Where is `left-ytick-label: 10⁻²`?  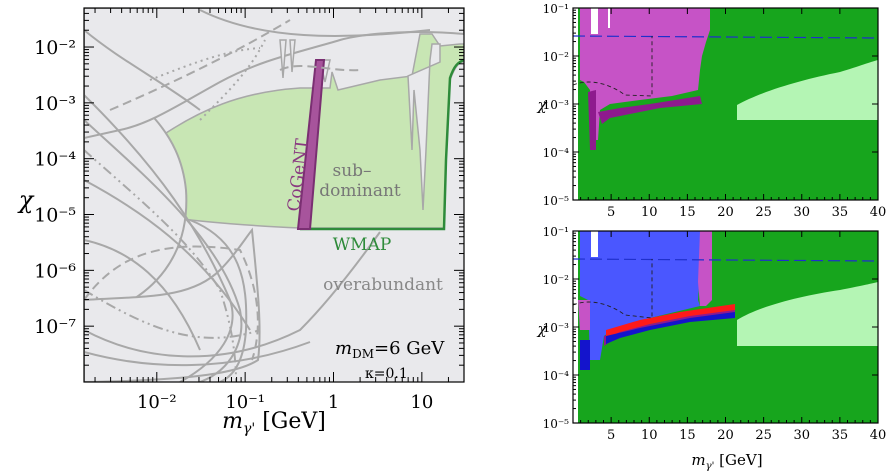 left-ytick-label: 10⁻² is located at coordinates (55, 48).